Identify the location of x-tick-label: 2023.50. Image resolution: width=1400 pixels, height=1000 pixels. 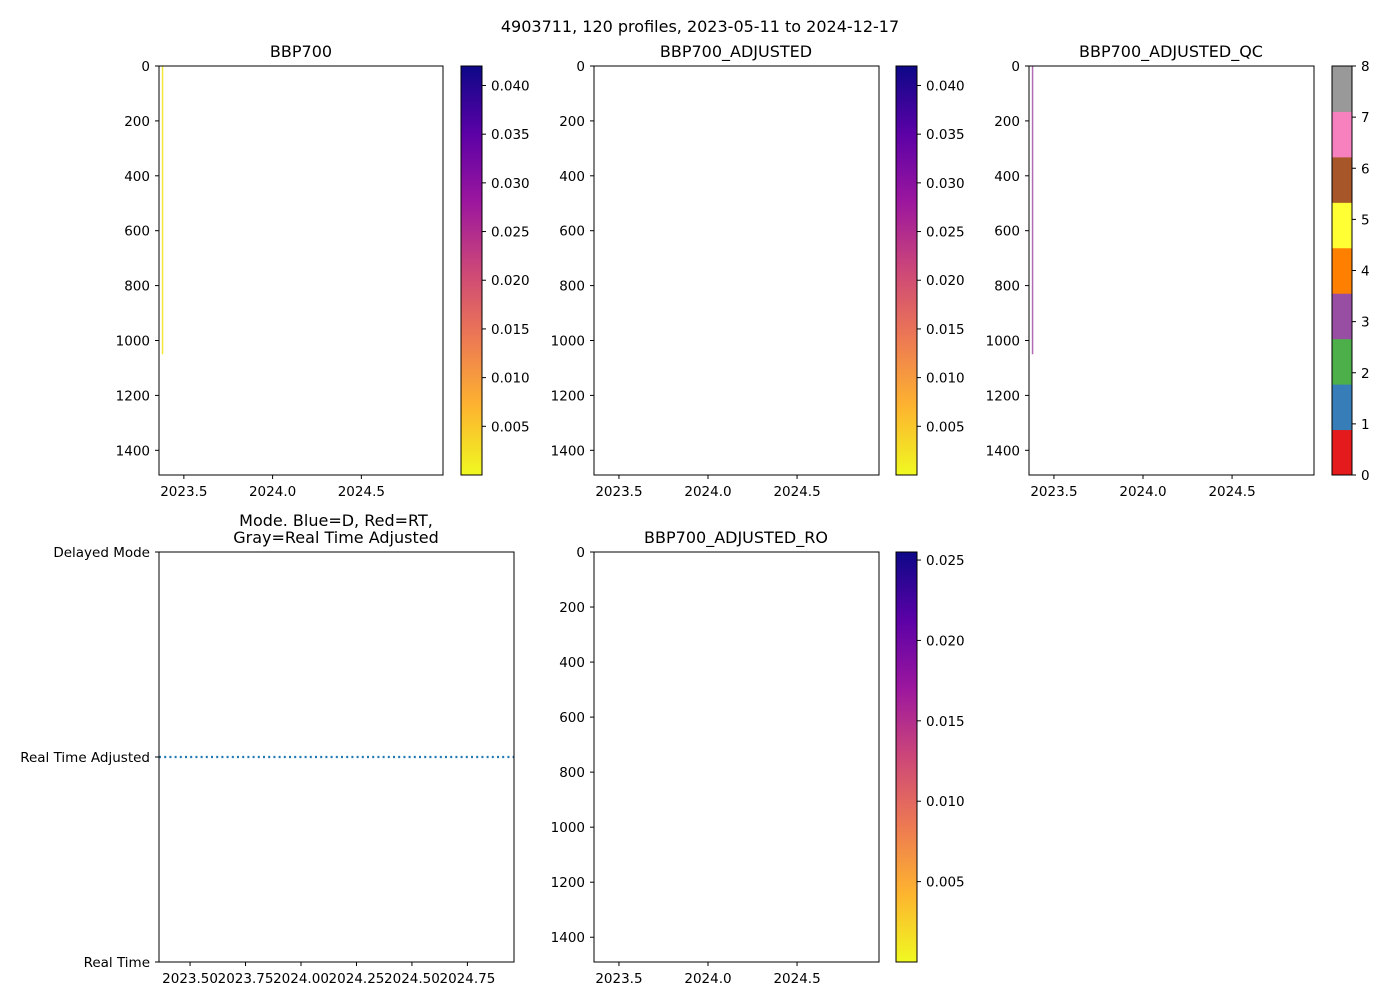
(190, 979).